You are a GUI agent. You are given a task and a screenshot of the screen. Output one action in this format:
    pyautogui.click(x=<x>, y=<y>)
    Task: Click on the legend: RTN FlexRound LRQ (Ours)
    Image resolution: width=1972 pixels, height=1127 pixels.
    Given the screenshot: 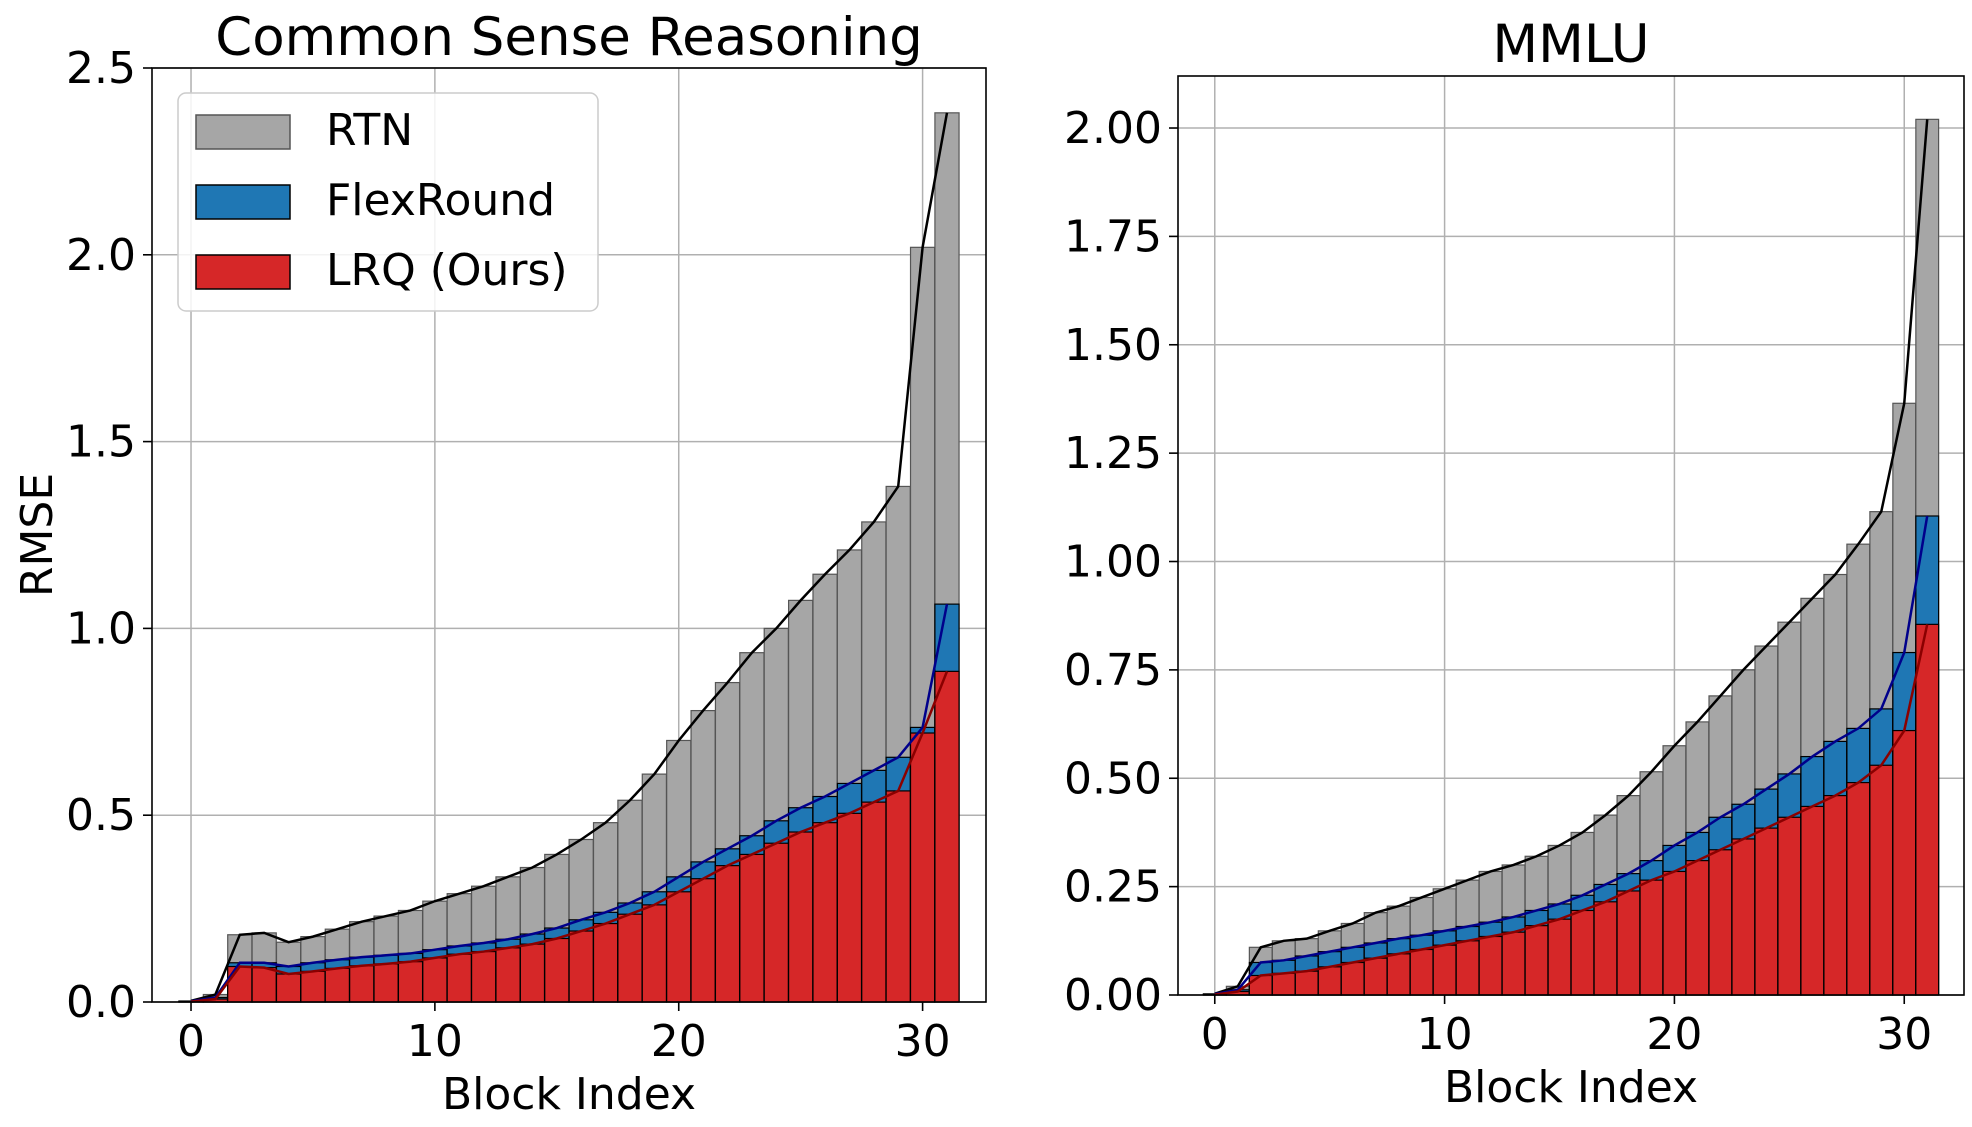 What is the action you would take?
    pyautogui.click(x=388, y=202)
    